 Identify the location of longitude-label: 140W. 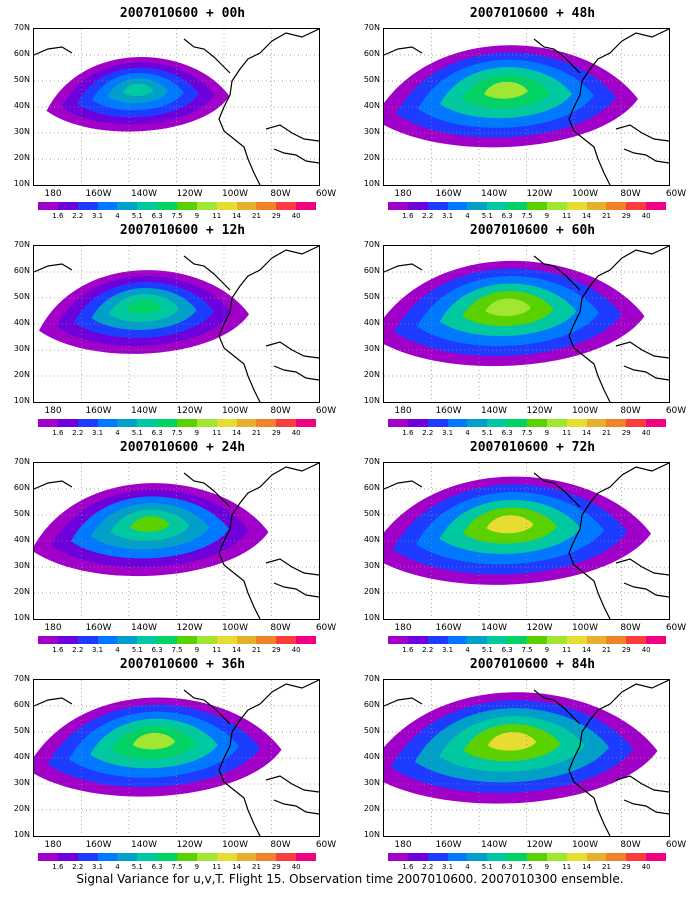
(144, 845).